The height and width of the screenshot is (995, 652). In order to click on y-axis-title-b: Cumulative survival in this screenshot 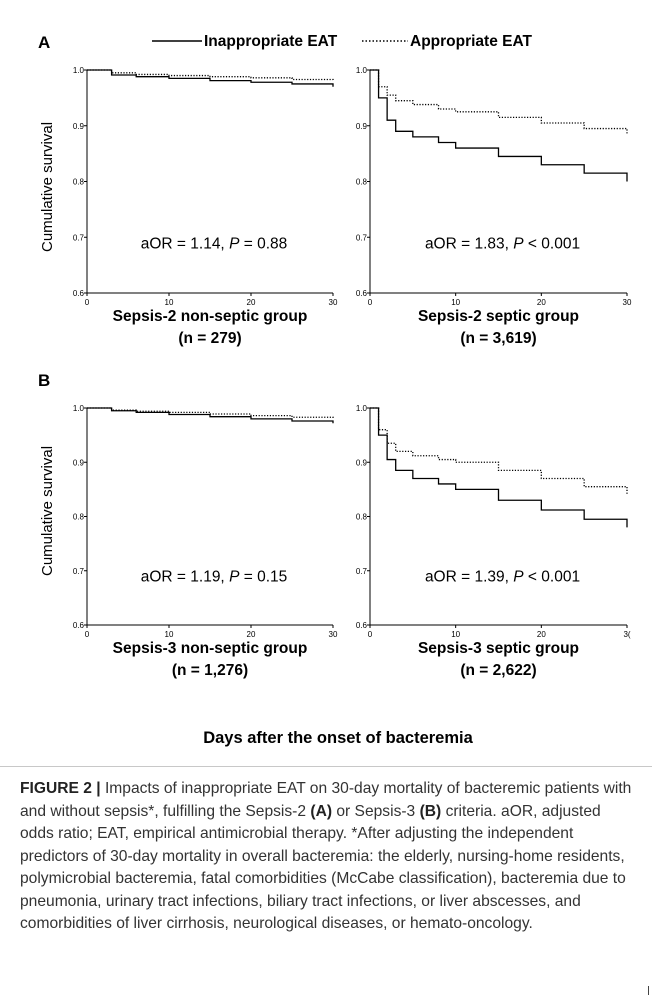, I will do `click(47, 511)`.